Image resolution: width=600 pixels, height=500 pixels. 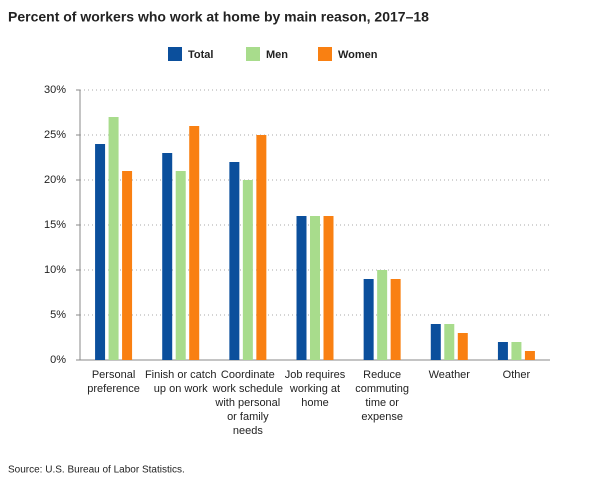 What do you see at coordinates (55, 90) in the screenshot?
I see `y-tick-label: 30%` at bounding box center [55, 90].